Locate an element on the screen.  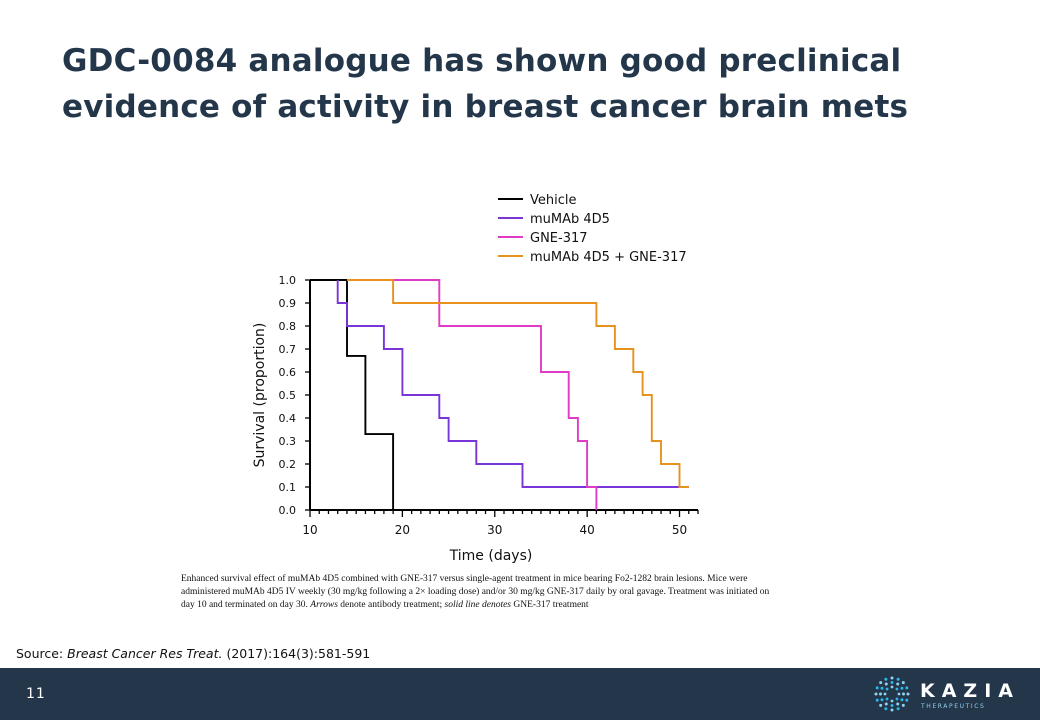
y-tick-label: 0.7 is located at coordinates (288, 349).